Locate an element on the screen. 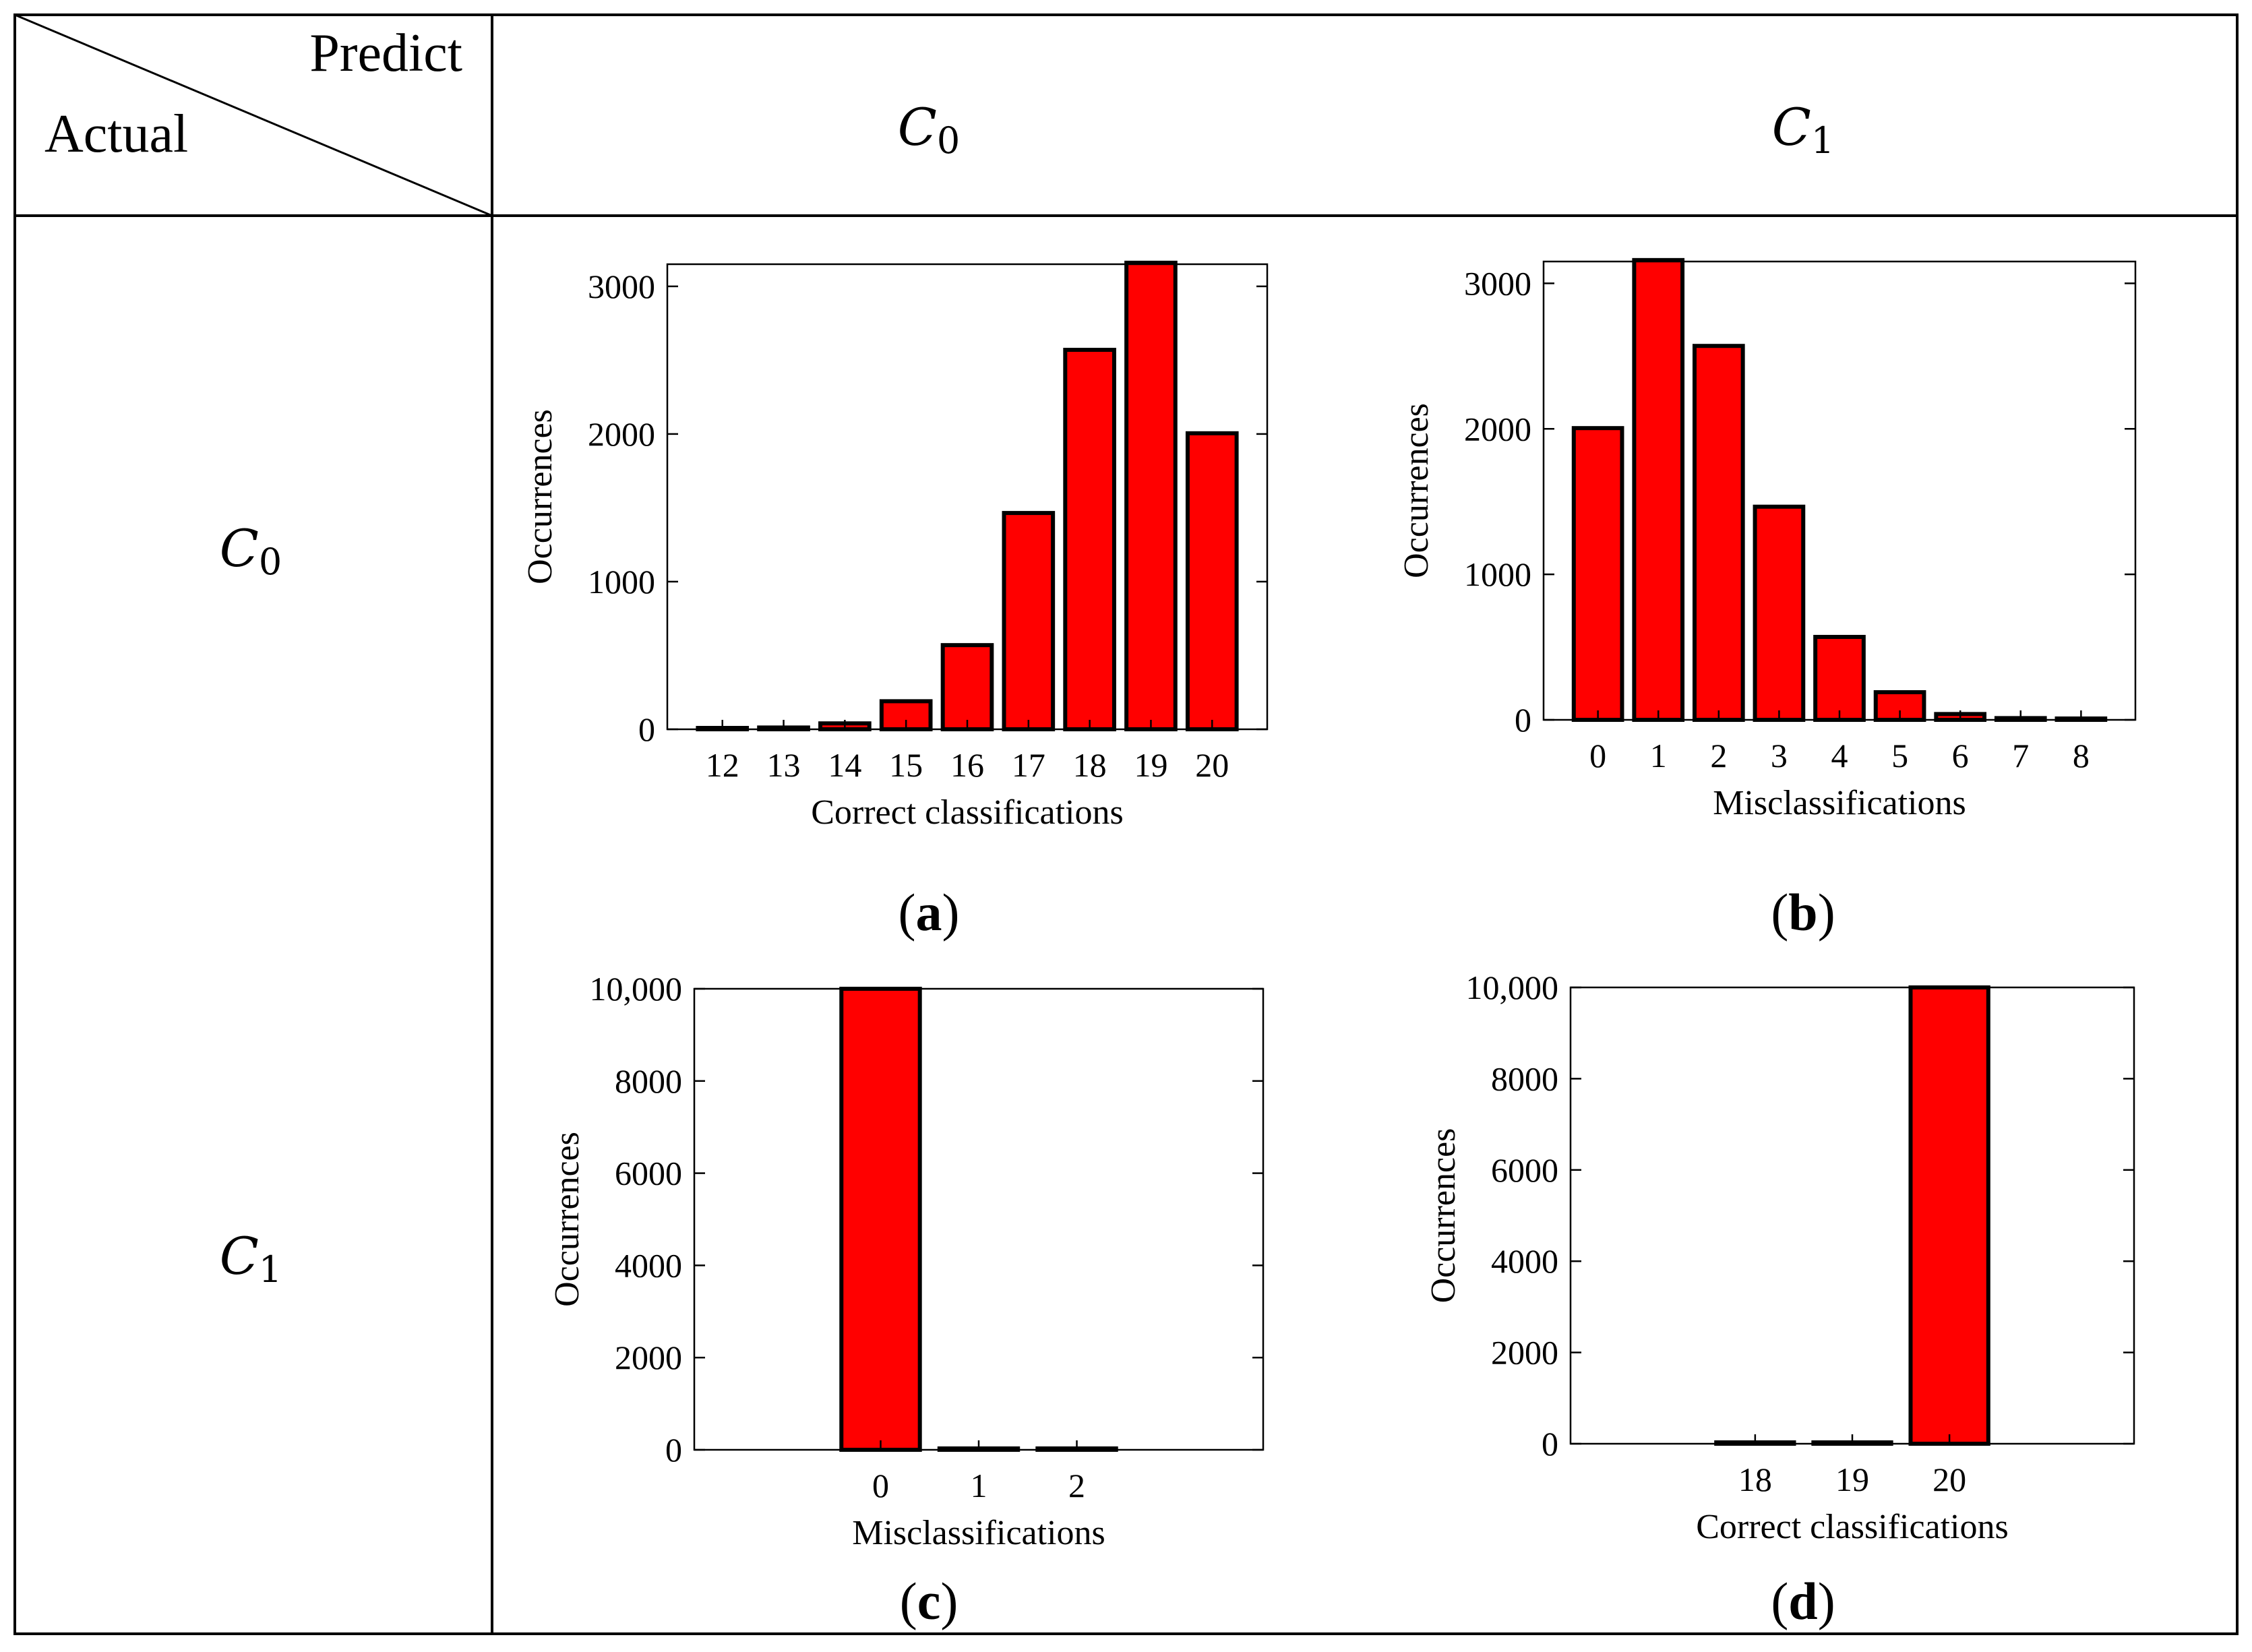  ytick-label-b-1: 1000 is located at coordinates (1498, 574).